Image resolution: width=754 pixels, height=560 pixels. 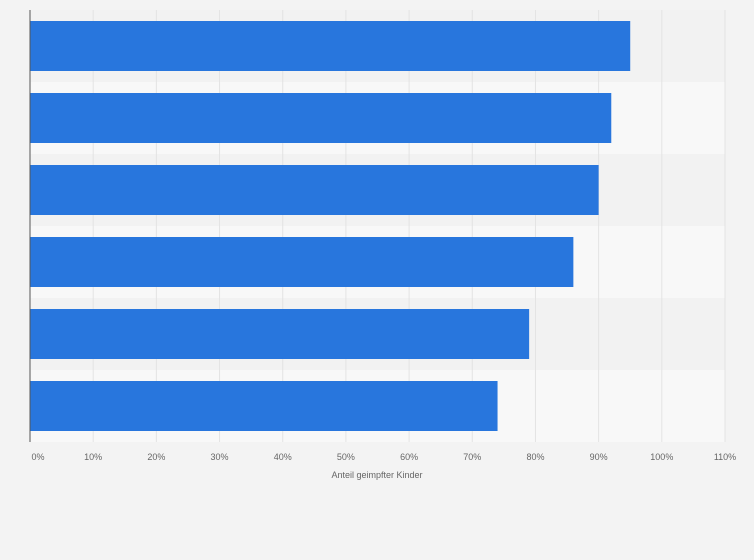 What do you see at coordinates (472, 457) in the screenshot?
I see `x-tick-label: 70%` at bounding box center [472, 457].